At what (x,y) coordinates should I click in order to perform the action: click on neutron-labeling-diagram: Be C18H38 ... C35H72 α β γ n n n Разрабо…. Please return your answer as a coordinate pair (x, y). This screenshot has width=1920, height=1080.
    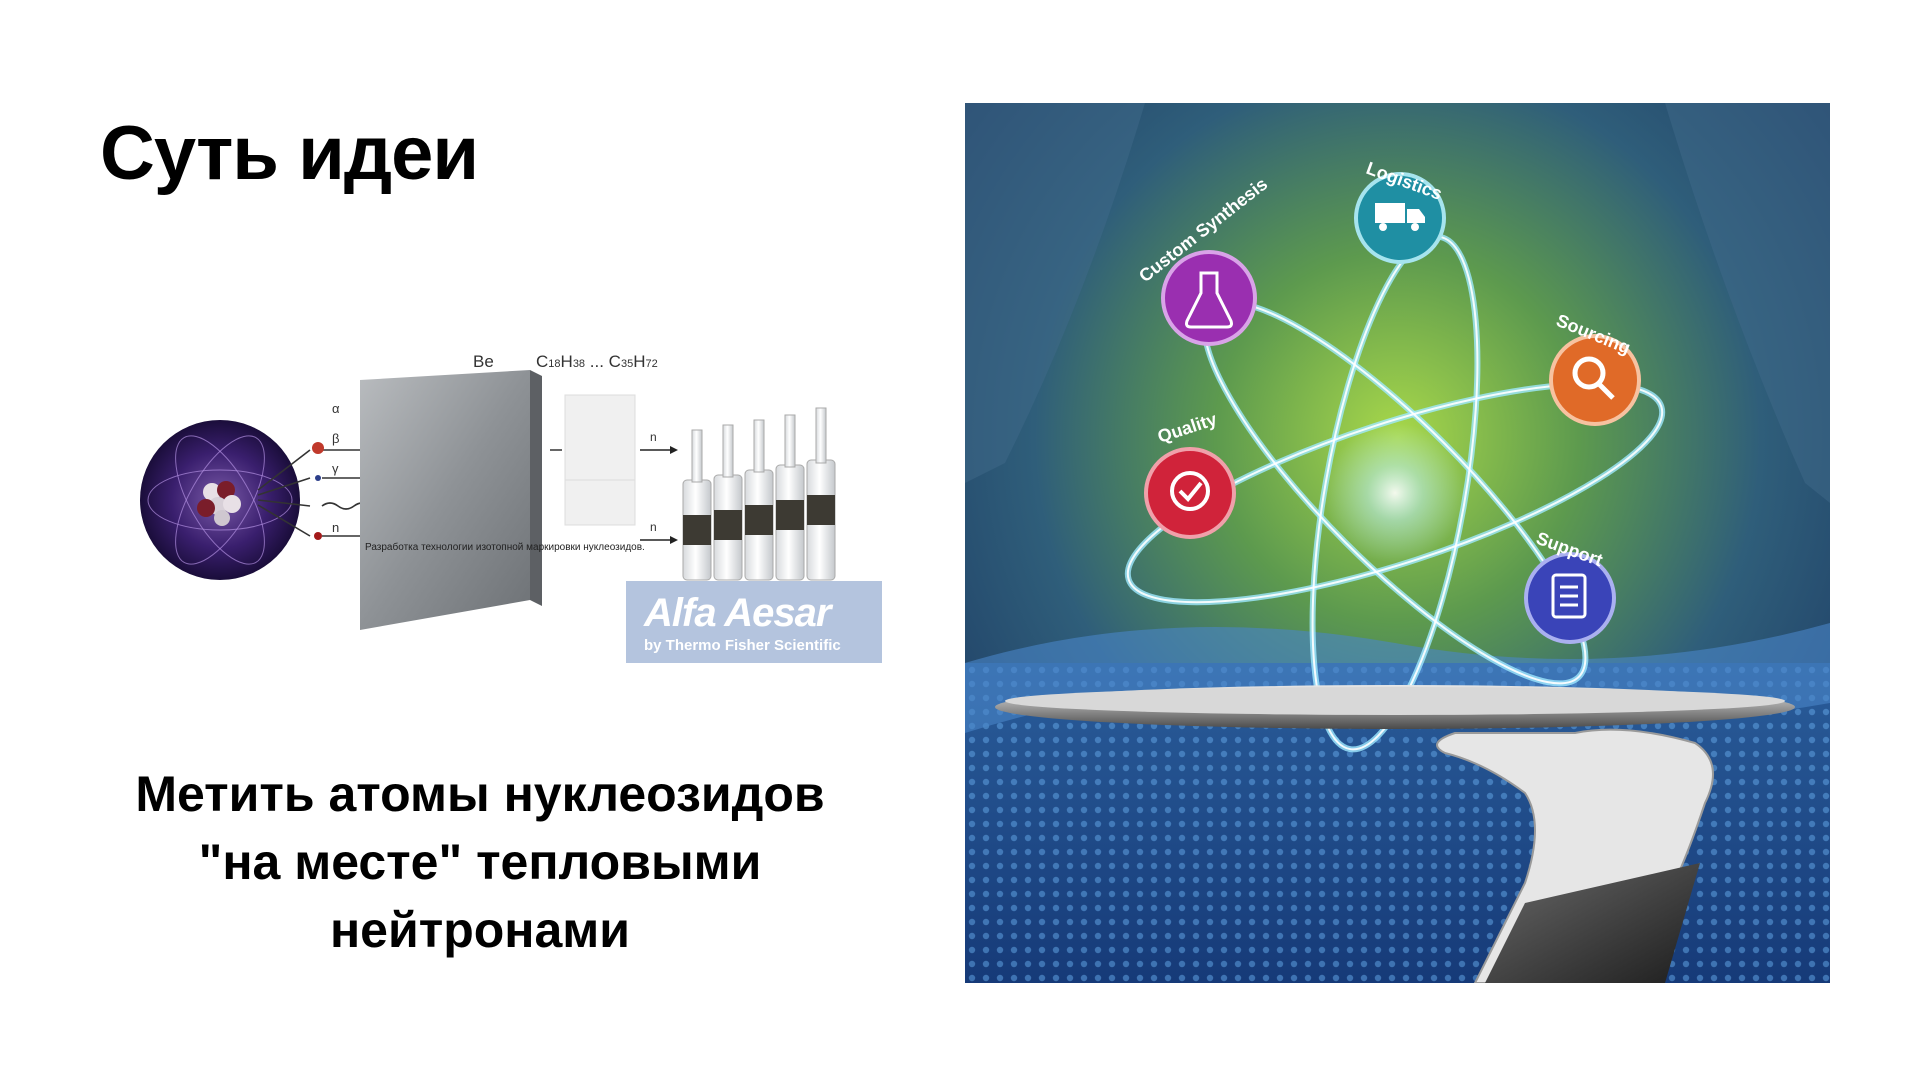
    Looking at the image, I should click on (510, 505).